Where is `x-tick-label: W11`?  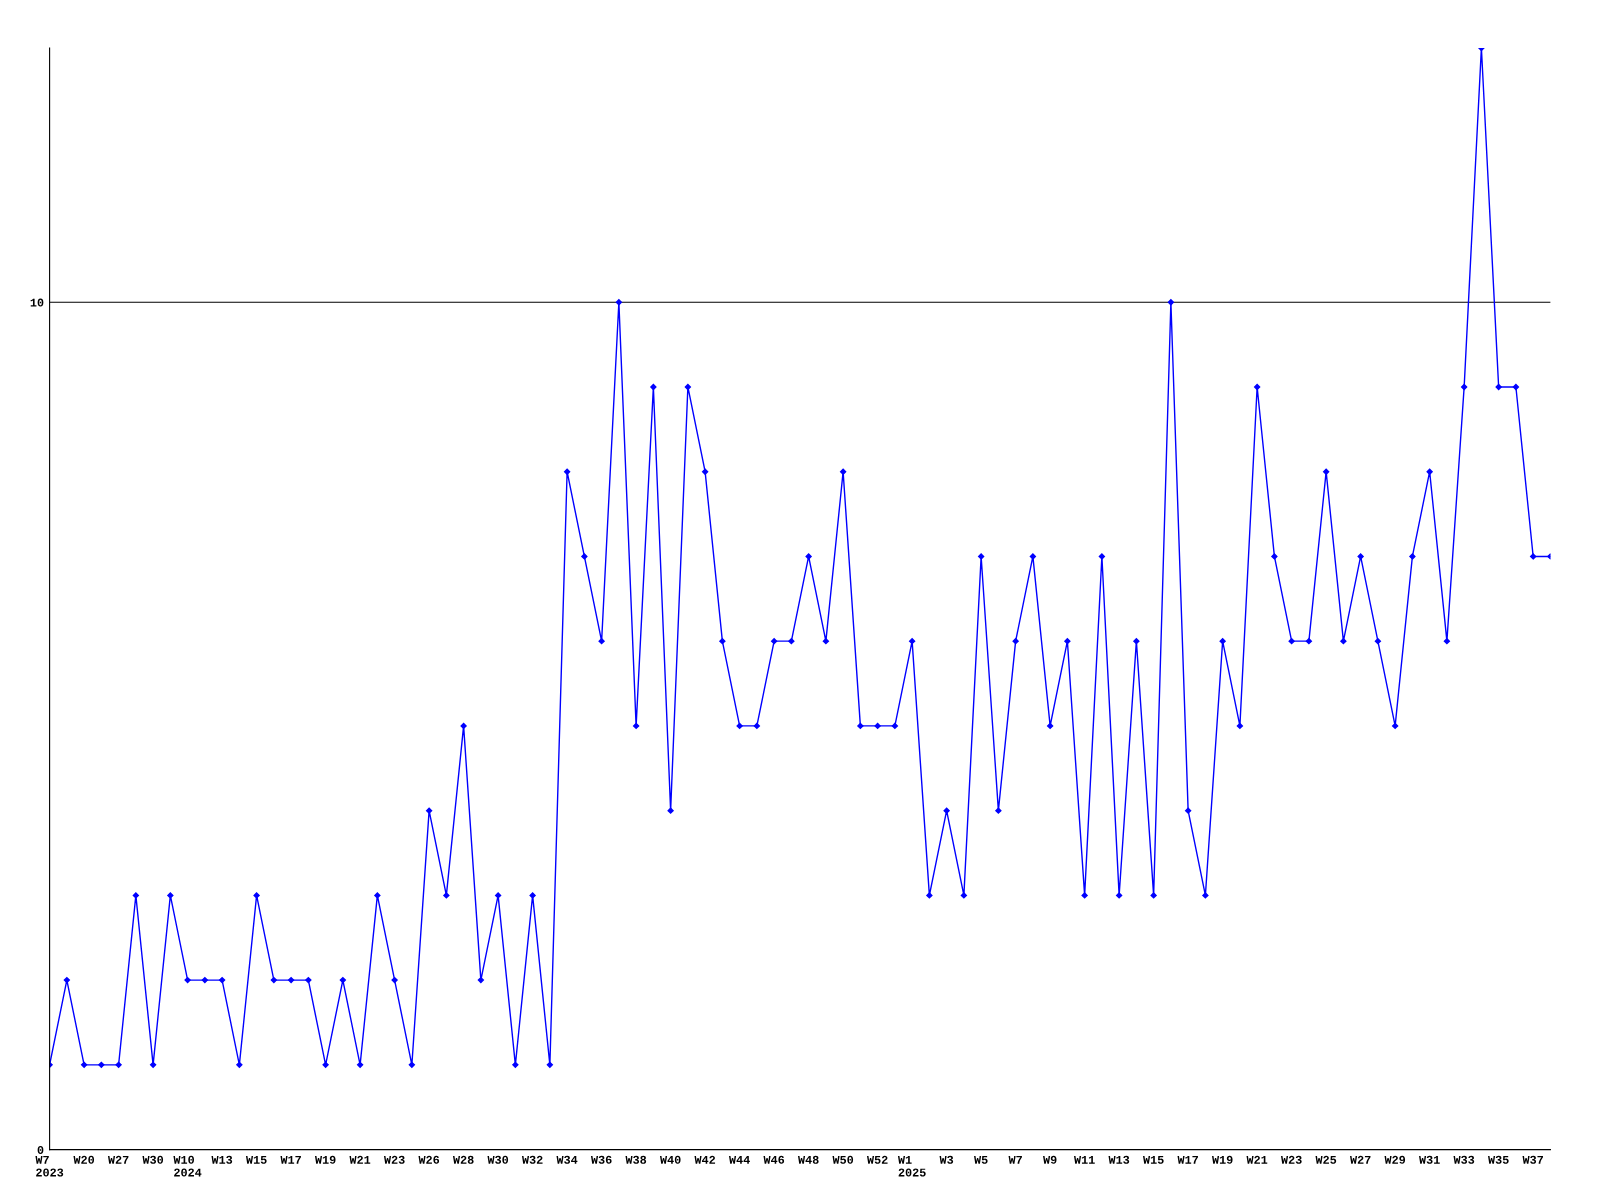
x-tick-label: W11 is located at coordinates (1084, 1159).